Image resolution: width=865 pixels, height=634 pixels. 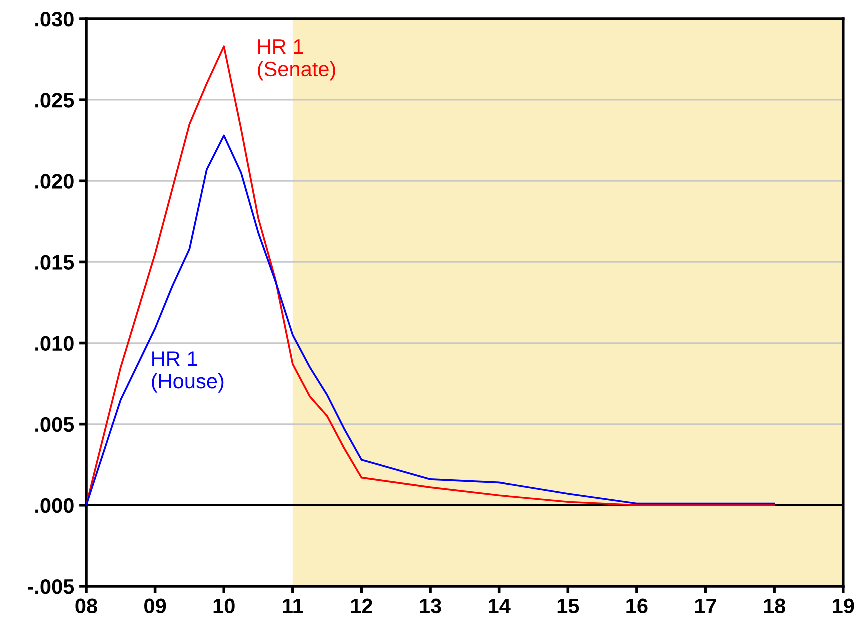 I want to click on y-tick-label: .010, so click(x=55, y=344).